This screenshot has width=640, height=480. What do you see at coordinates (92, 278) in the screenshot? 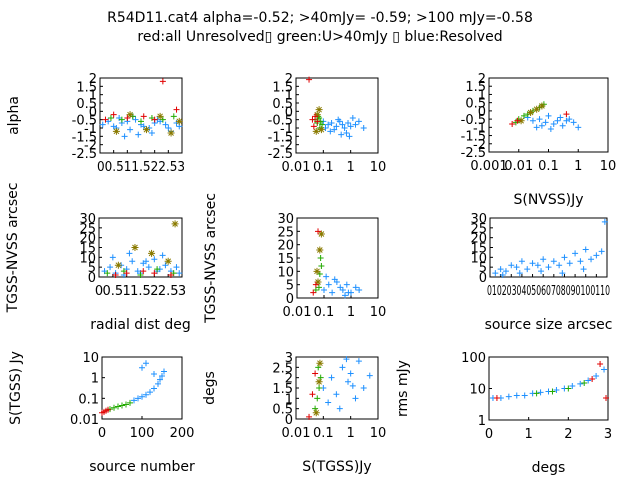
I see `y-tick-label: 0` at bounding box center [92, 278].